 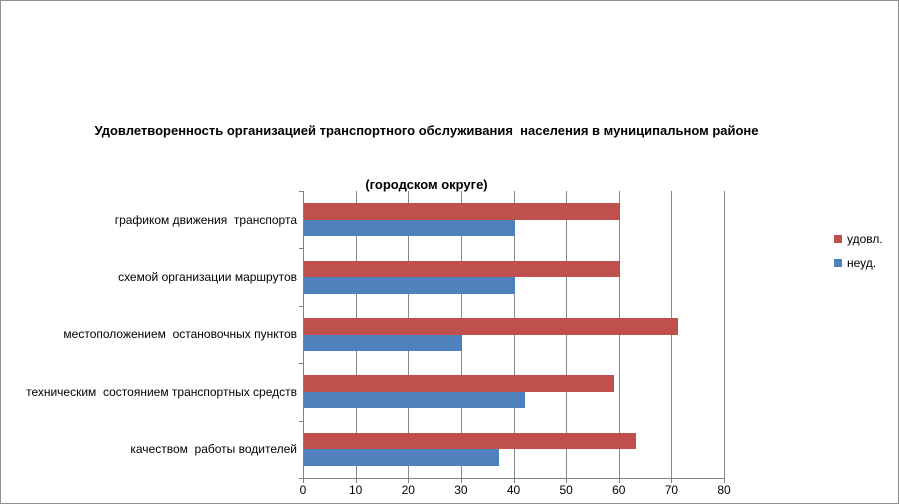 What do you see at coordinates (426, 184) in the screenshot?
I see `chart-title-line2: (городском округе)` at bounding box center [426, 184].